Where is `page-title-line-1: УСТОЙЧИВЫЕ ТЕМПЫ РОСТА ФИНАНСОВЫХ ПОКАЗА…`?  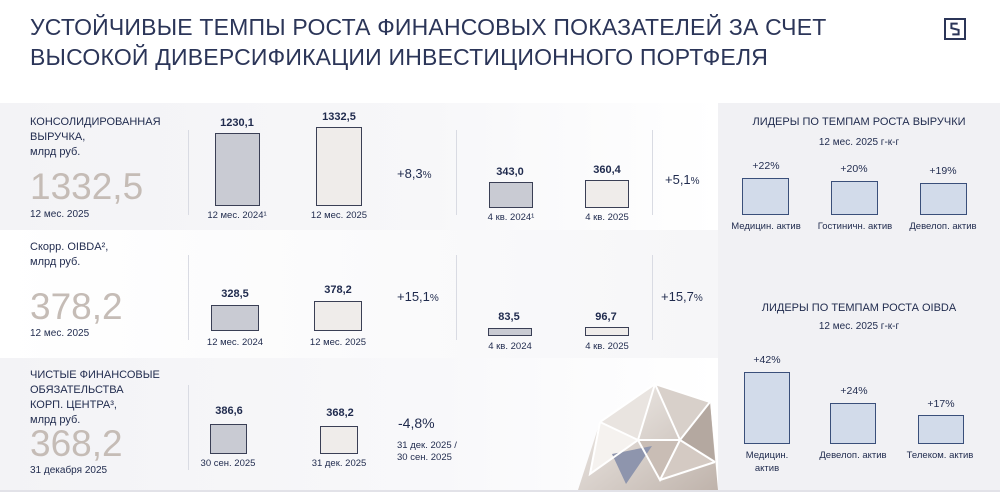
page-title-line-1: УСТОЙЧИВЫЕ ТЕМПЫ РОСТА ФИНАНСОВЫХ ПОКАЗА… is located at coordinates (428, 27).